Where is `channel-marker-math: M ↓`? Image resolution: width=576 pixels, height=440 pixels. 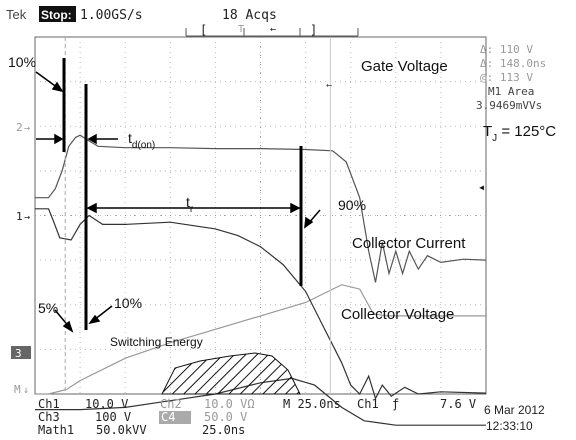
channel-marker-math: M ↓ is located at coordinates (21, 389).